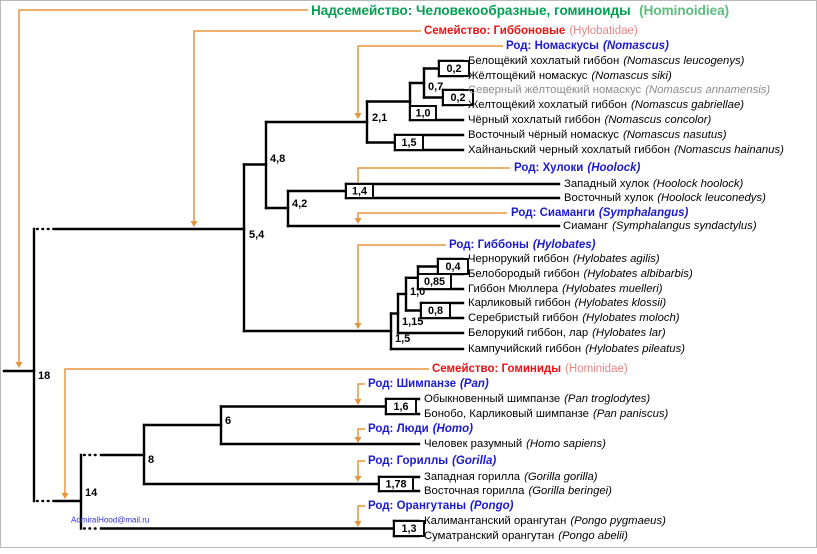  Describe the element at coordinates (412, 322) in the screenshot. I see `node-age-label: 1,15` at that location.